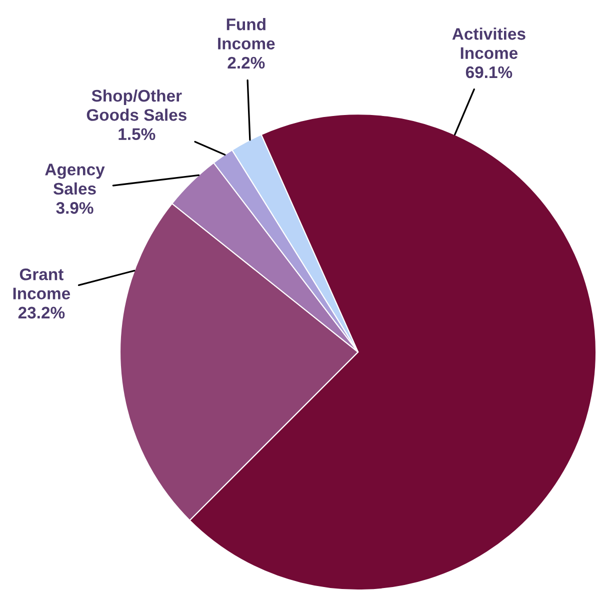  I want to click on slice-label: Agency Sales, so click(75, 179).